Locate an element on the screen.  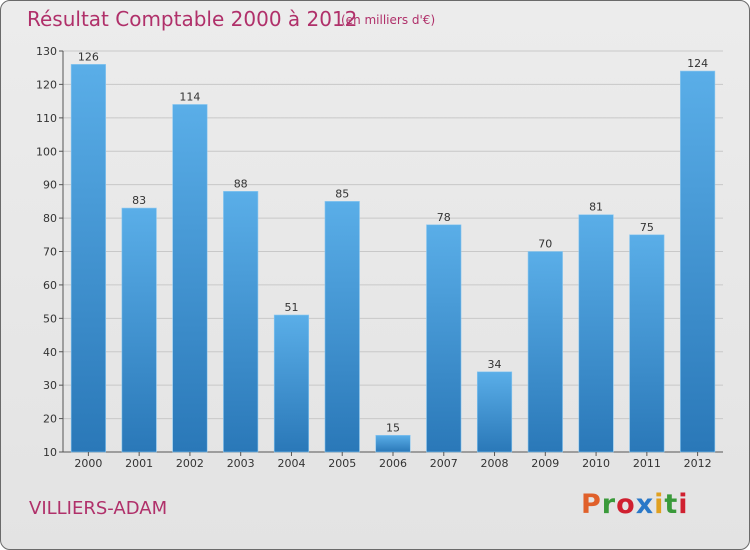
y-tick-label: 70 is located at coordinates (50, 252).